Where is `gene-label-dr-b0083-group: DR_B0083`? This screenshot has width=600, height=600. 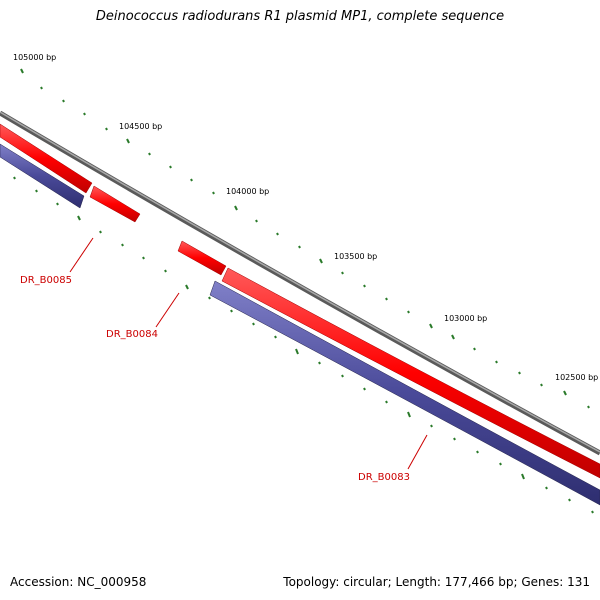 gene-label-dr-b0083-group: DR_B0083 is located at coordinates (393, 458).